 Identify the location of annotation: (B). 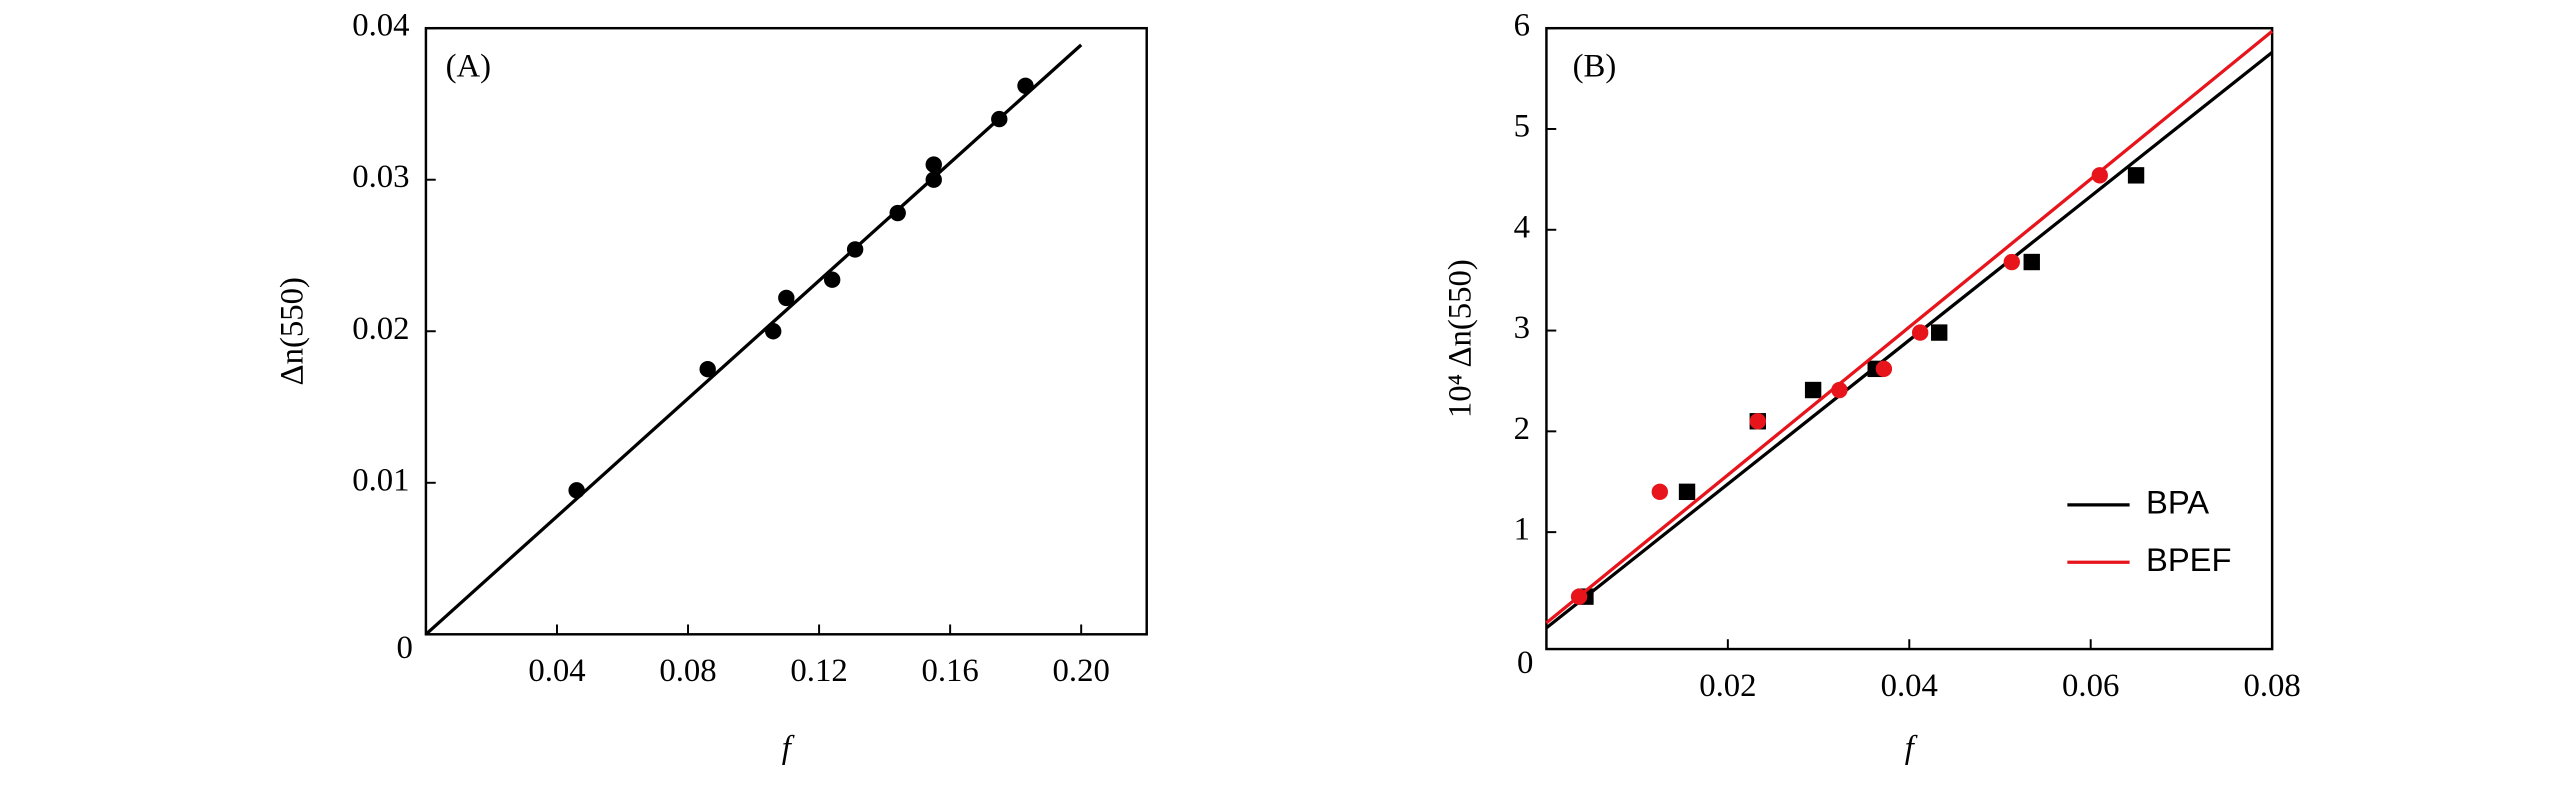
(1595, 67).